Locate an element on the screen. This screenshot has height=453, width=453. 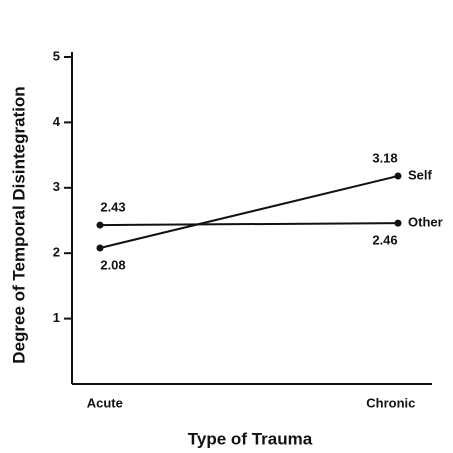
value-label: 2.08 is located at coordinates (112, 264).